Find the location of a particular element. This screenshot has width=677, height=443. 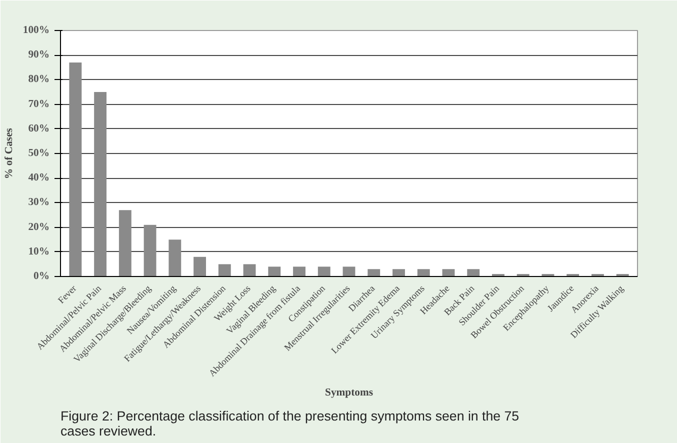

y-tick-label: 20% is located at coordinates (39, 227).